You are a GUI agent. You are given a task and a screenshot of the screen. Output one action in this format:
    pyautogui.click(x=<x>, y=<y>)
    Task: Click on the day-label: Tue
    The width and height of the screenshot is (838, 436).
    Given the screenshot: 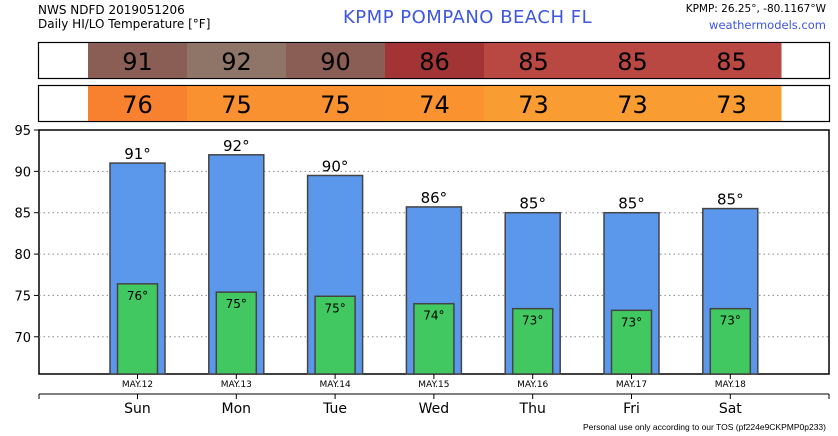 What is the action you would take?
    pyautogui.click(x=334, y=409)
    